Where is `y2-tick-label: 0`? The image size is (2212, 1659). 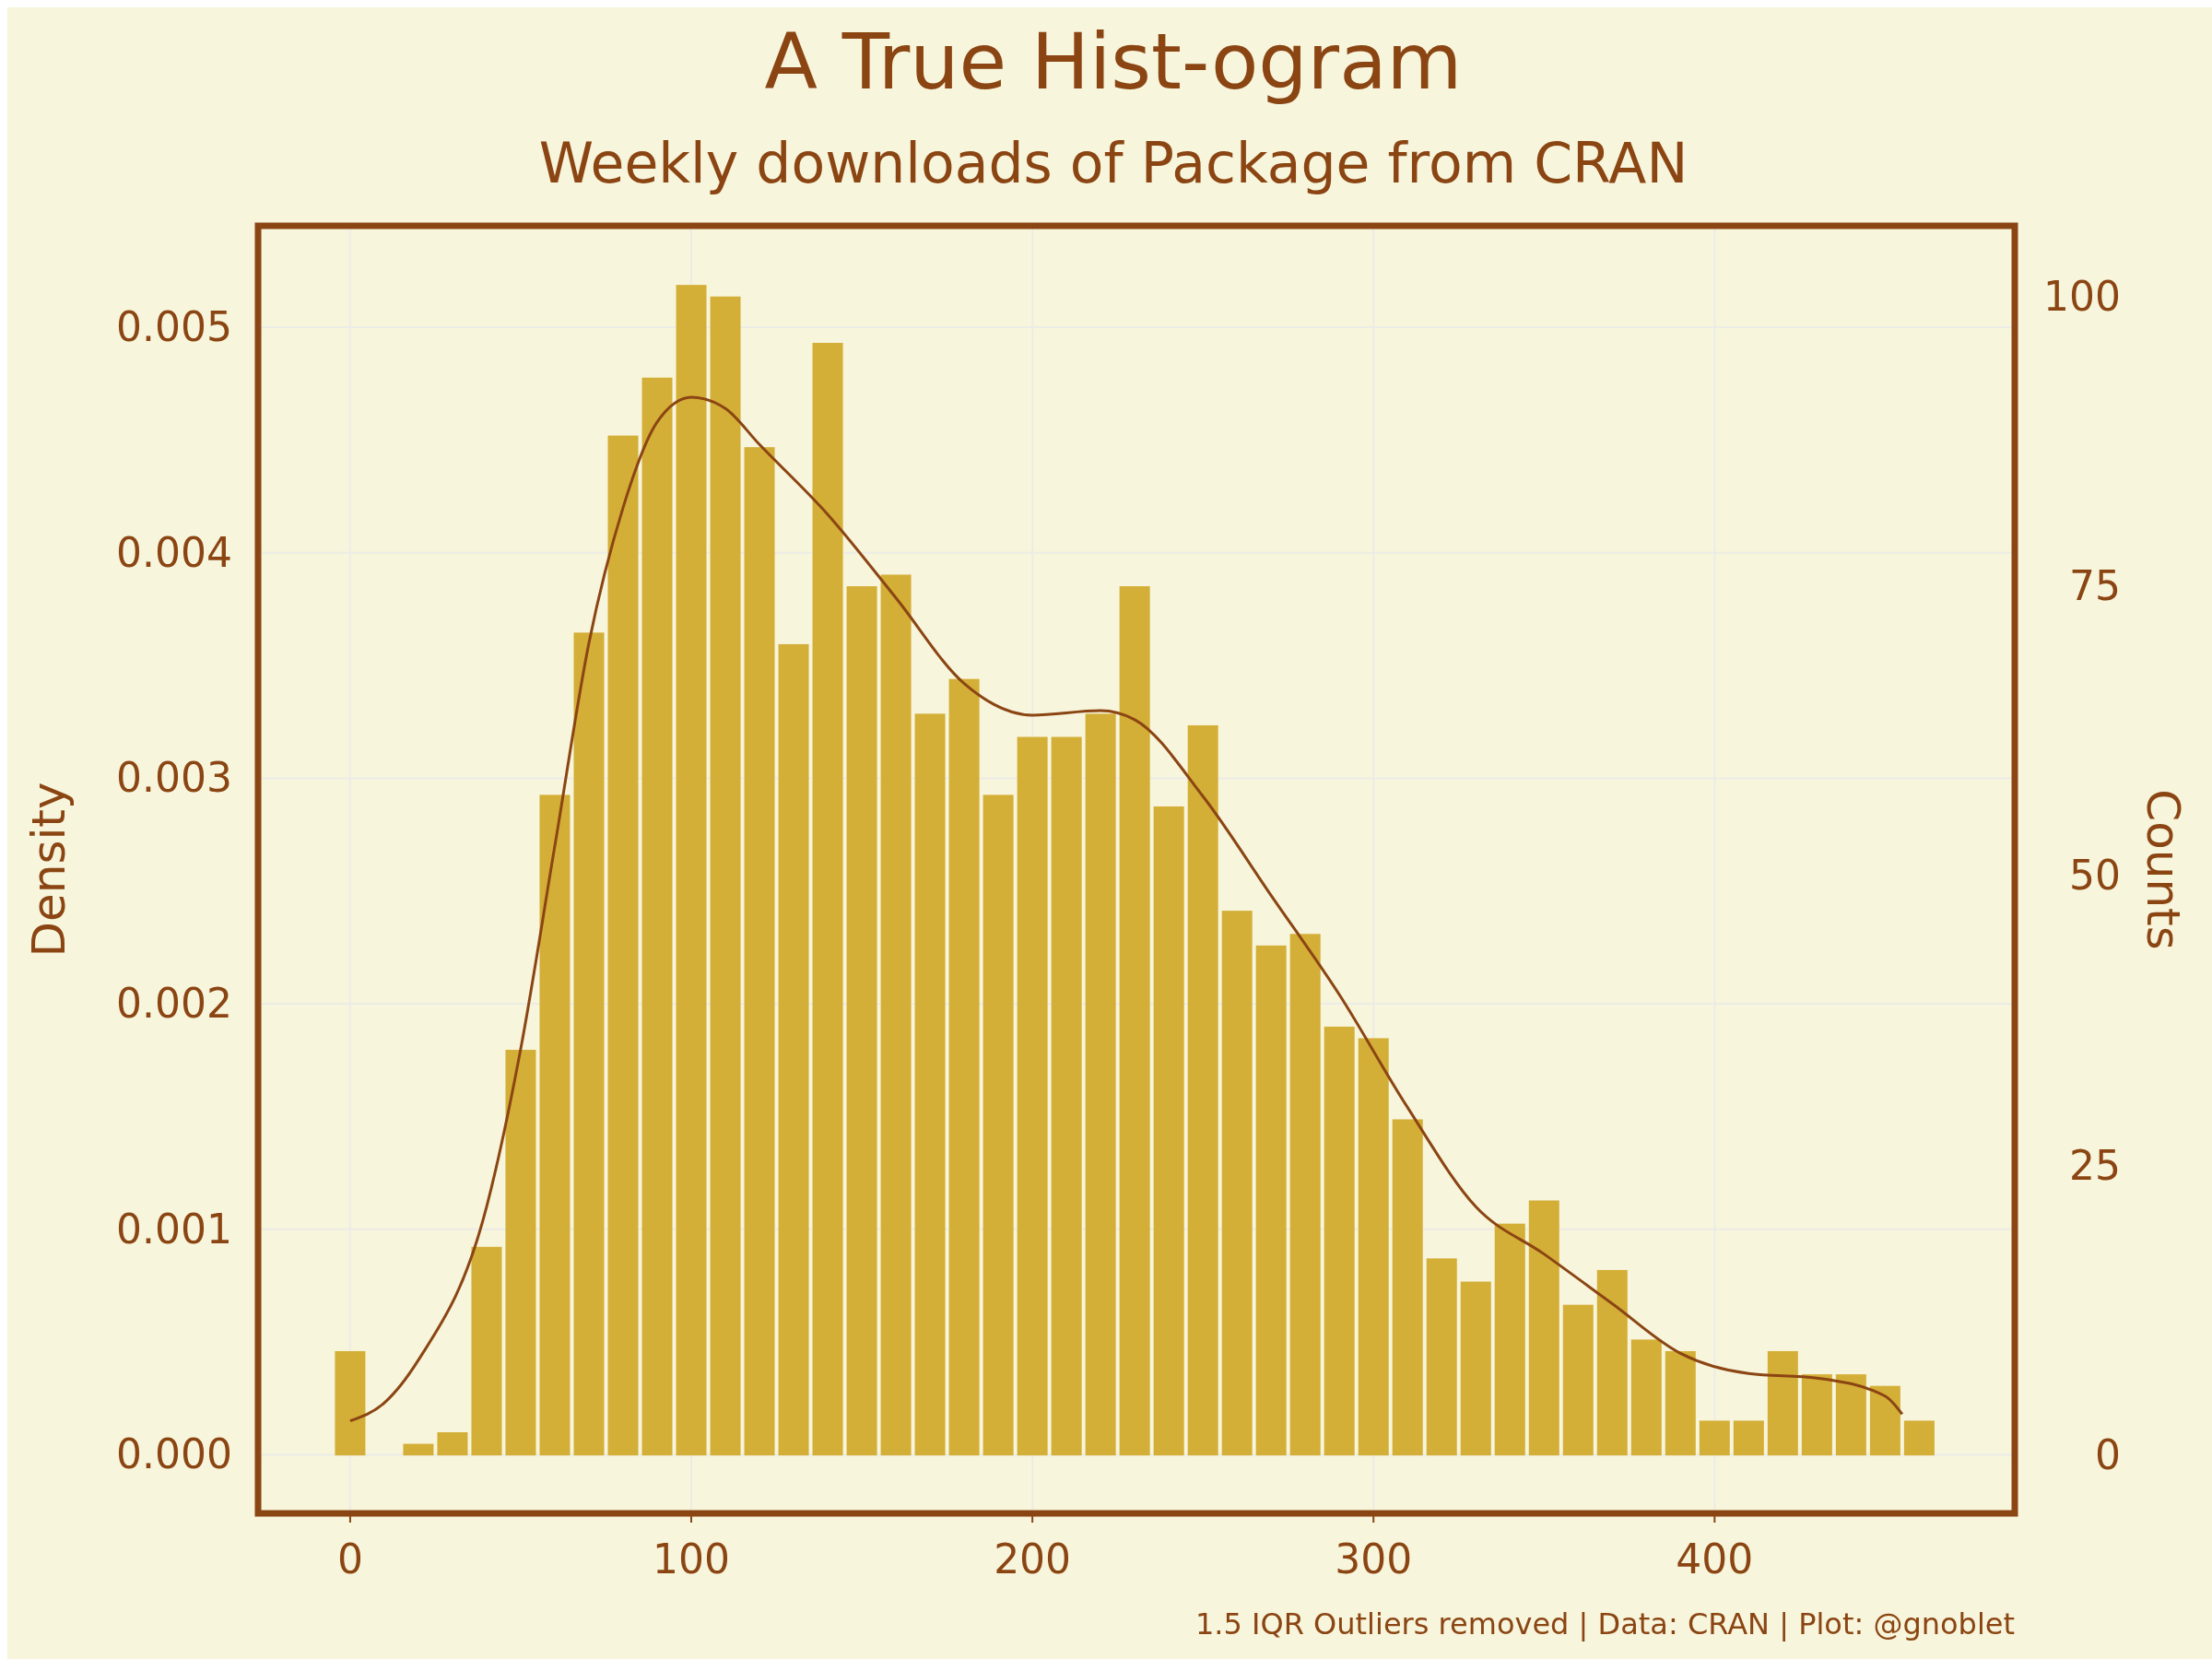
y2-tick-label: 0 is located at coordinates (2108, 1455).